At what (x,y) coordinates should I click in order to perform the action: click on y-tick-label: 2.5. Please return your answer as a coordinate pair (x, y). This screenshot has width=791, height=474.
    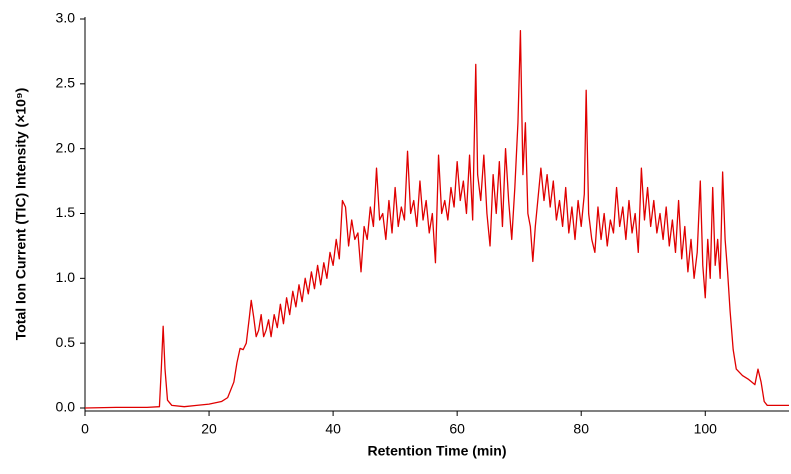
    Looking at the image, I should click on (66, 83).